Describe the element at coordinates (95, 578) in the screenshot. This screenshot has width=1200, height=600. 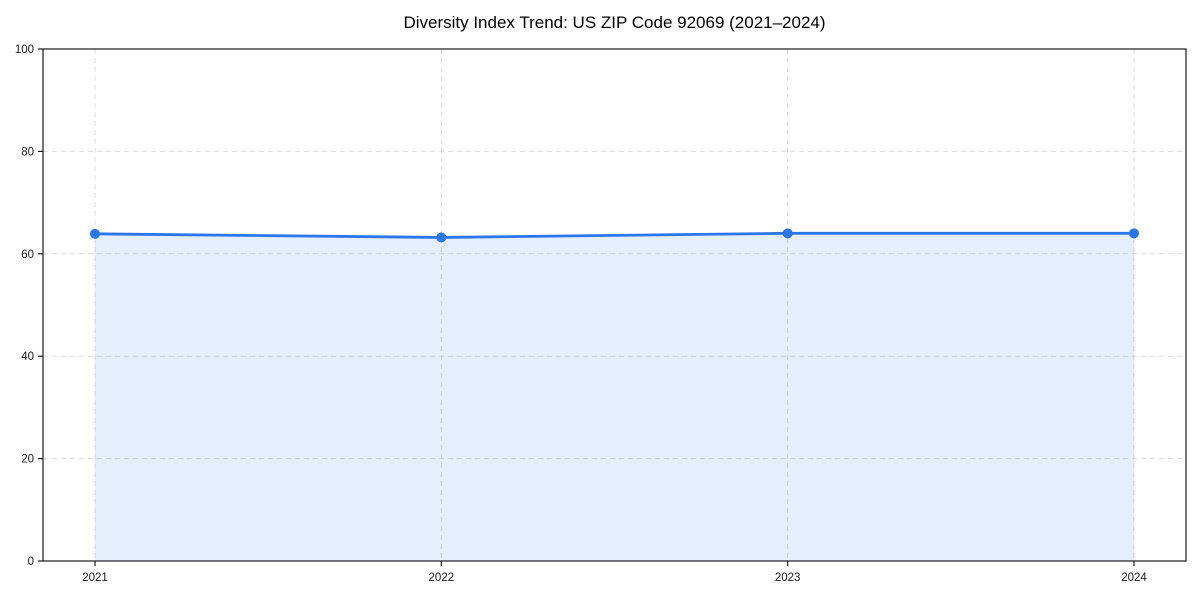
I see `x-tick-label: 2021` at that location.